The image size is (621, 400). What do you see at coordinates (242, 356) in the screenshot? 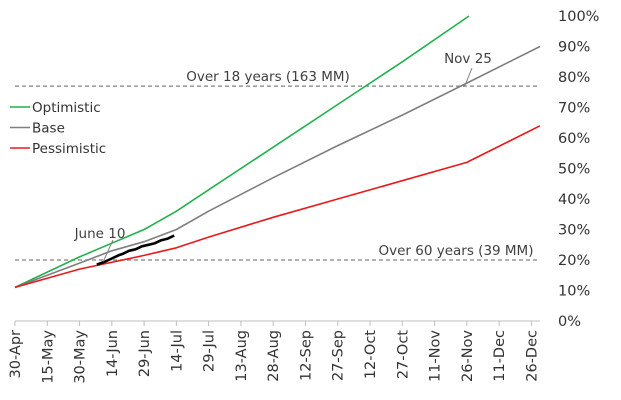
I see `x-tick-label: 13-Aug` at bounding box center [242, 356].